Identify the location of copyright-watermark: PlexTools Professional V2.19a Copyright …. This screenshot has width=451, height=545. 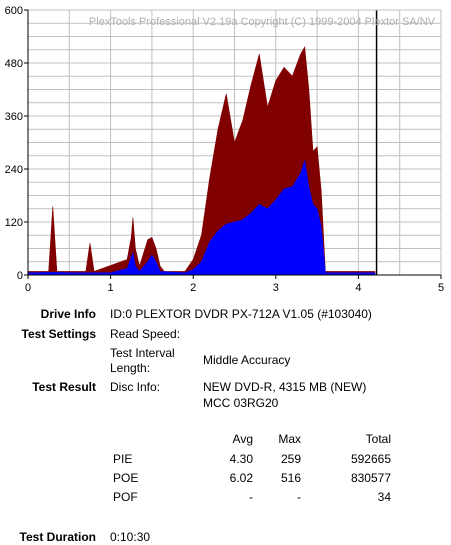
(262, 22).